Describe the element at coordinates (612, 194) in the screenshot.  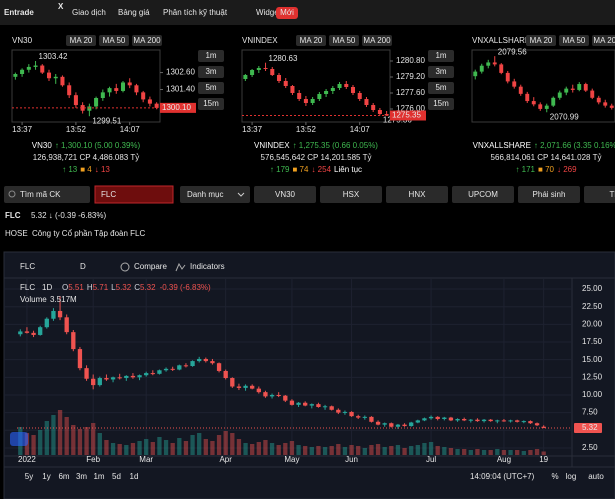
I see `tab-label: Thị` at that location.